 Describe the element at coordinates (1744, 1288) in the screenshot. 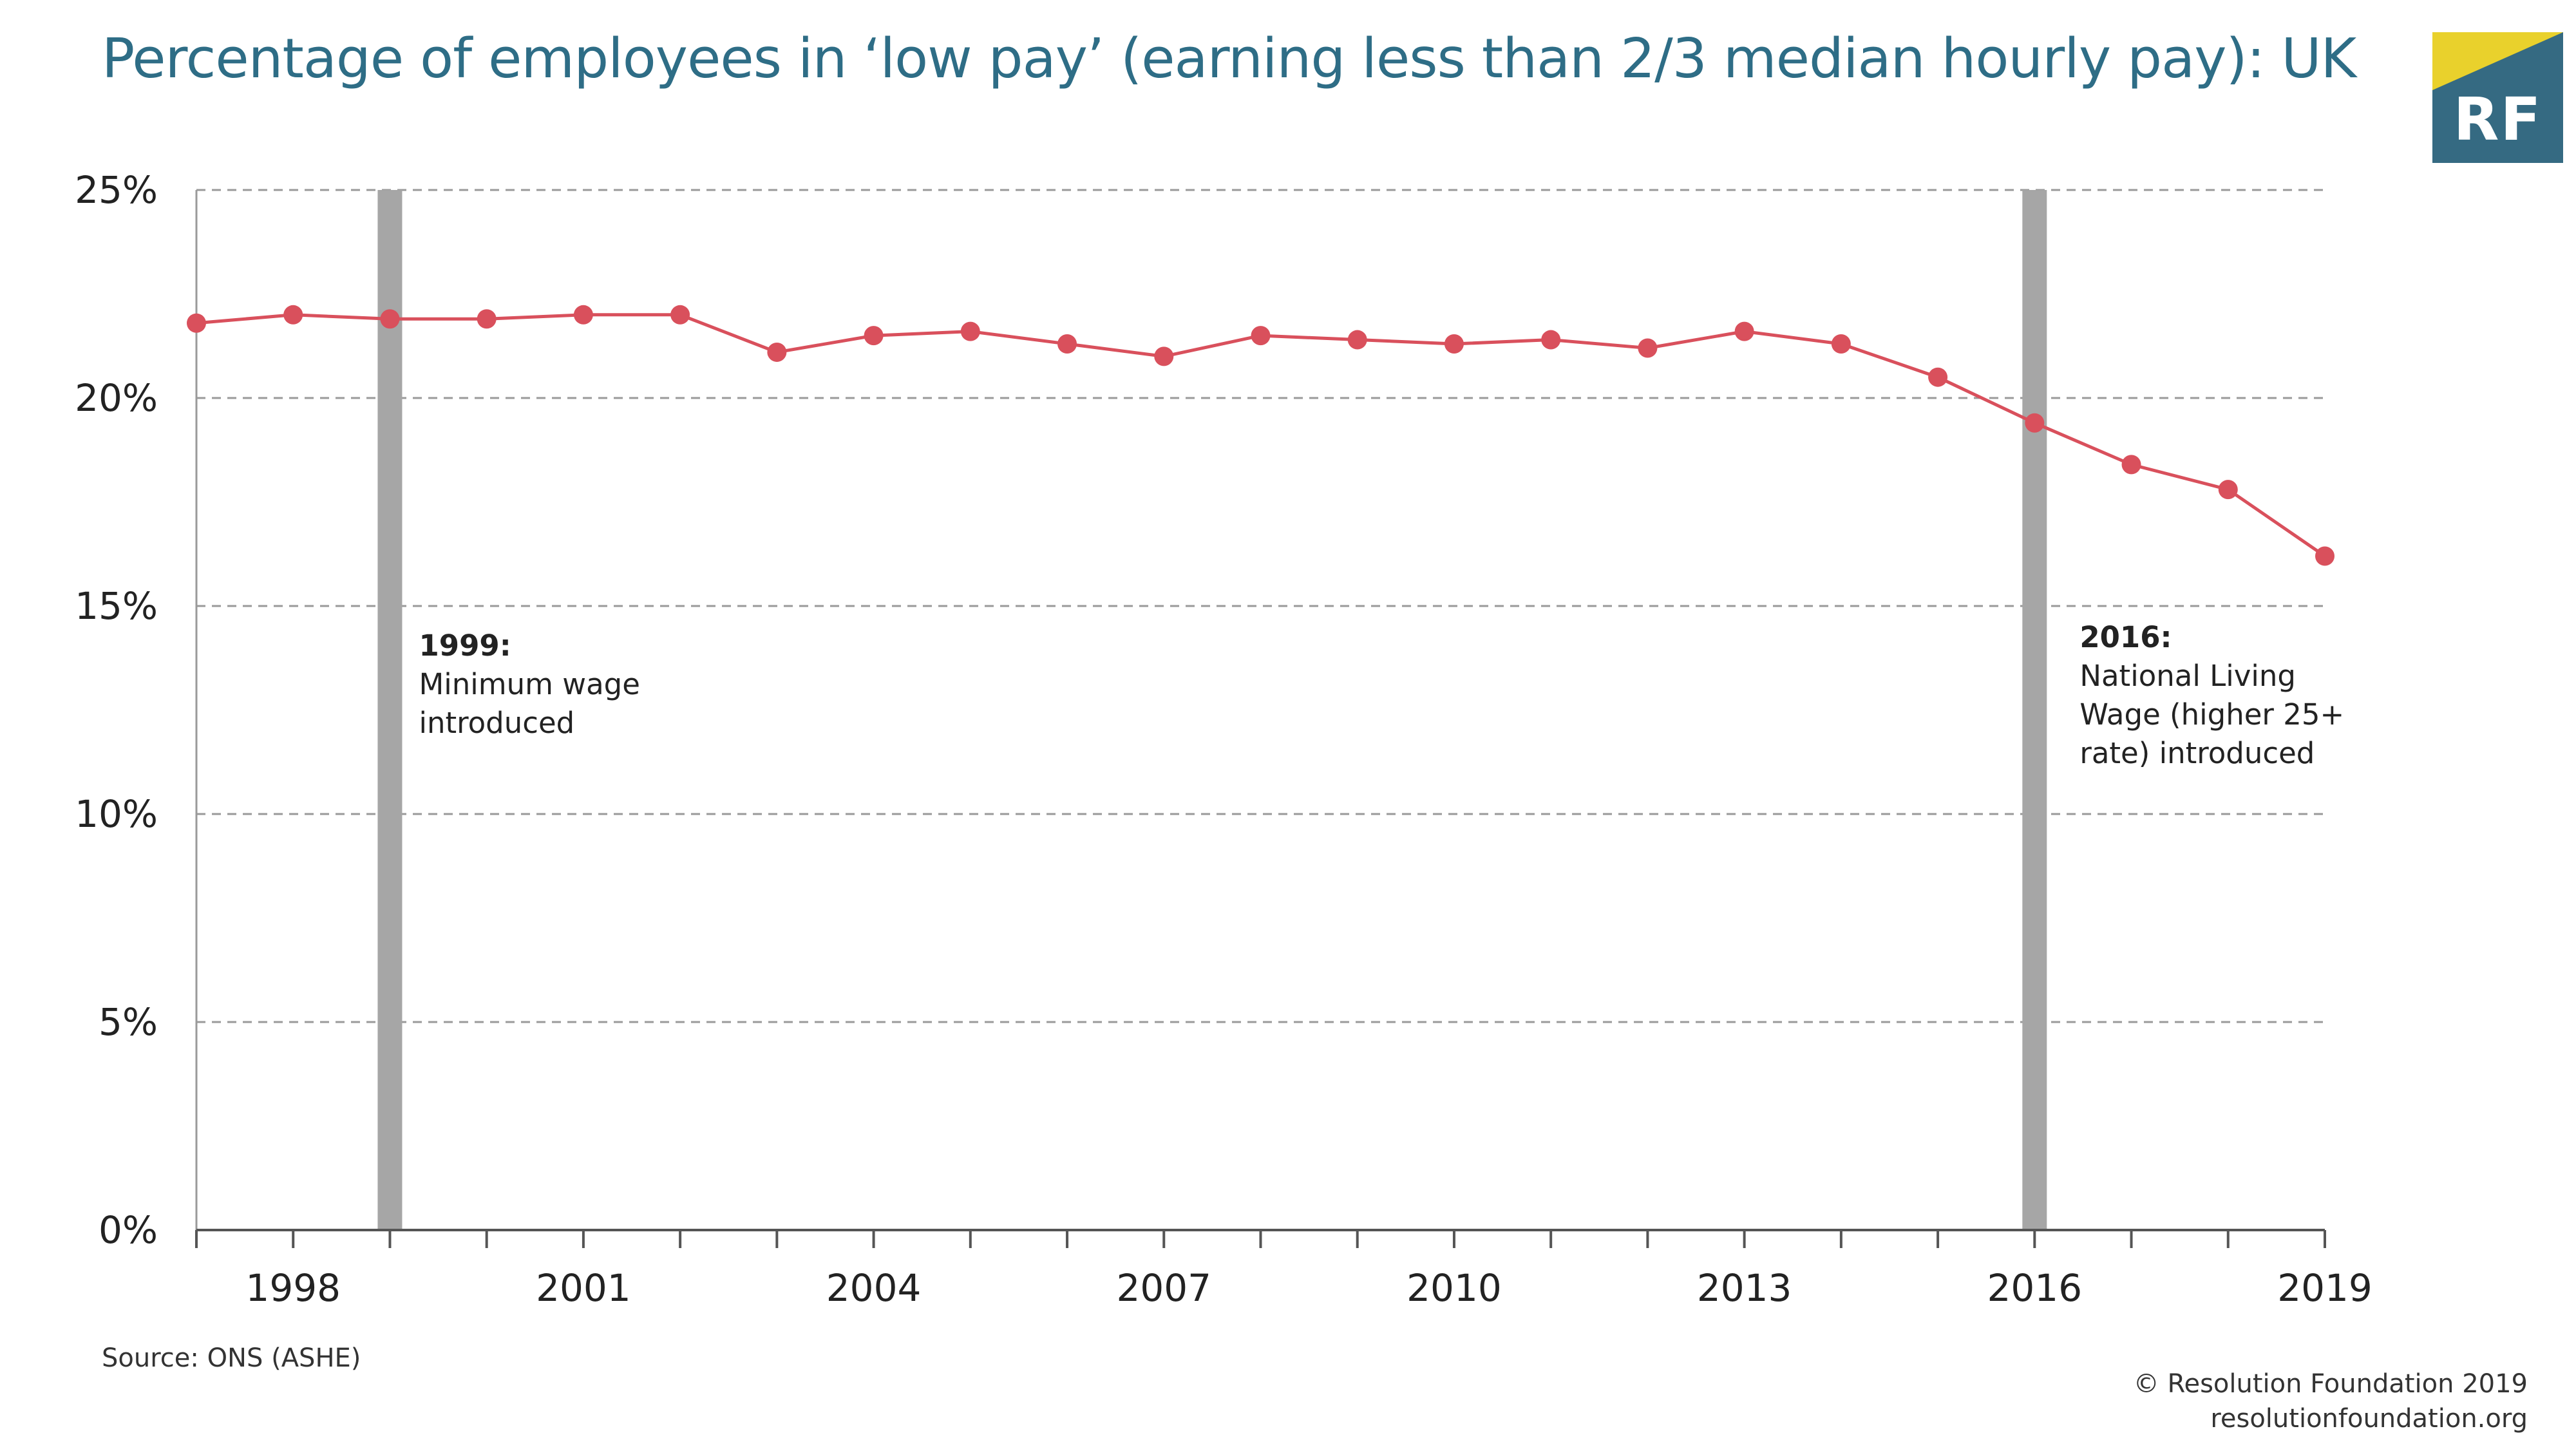

I see `x-tick-label: 2013` at that location.